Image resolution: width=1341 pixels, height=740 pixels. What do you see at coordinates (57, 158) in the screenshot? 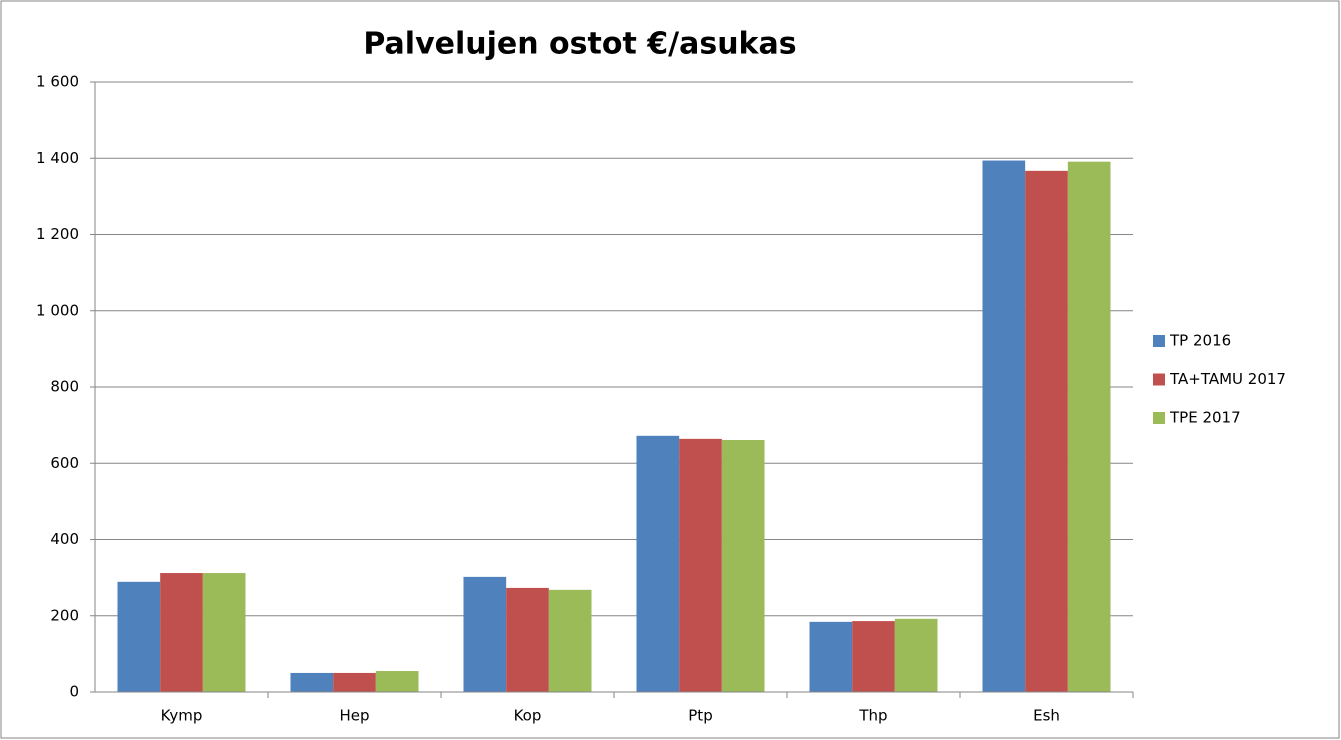
I see `y-tick-label: 1 400` at bounding box center [57, 158].